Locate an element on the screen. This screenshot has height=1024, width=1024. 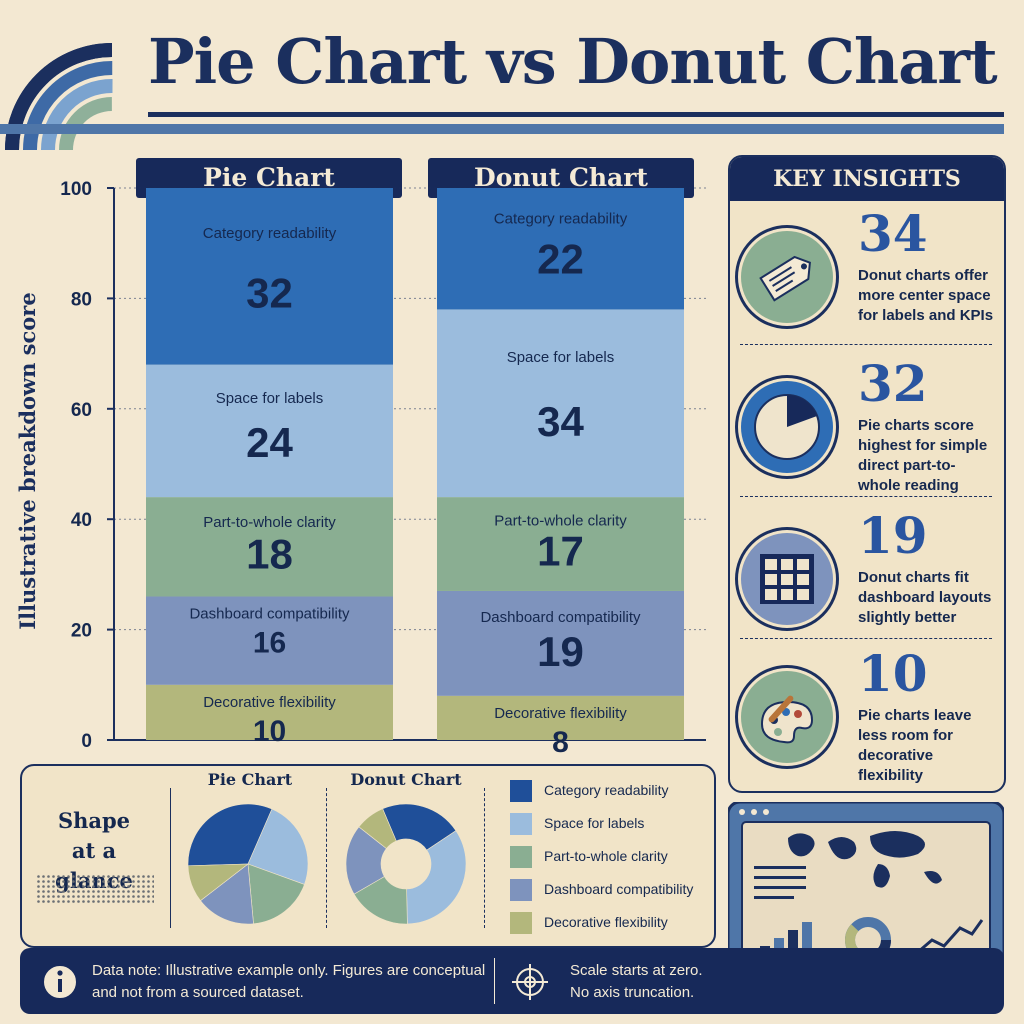
scale-note-line: Scale starts at zero. is located at coordinates (636, 970).